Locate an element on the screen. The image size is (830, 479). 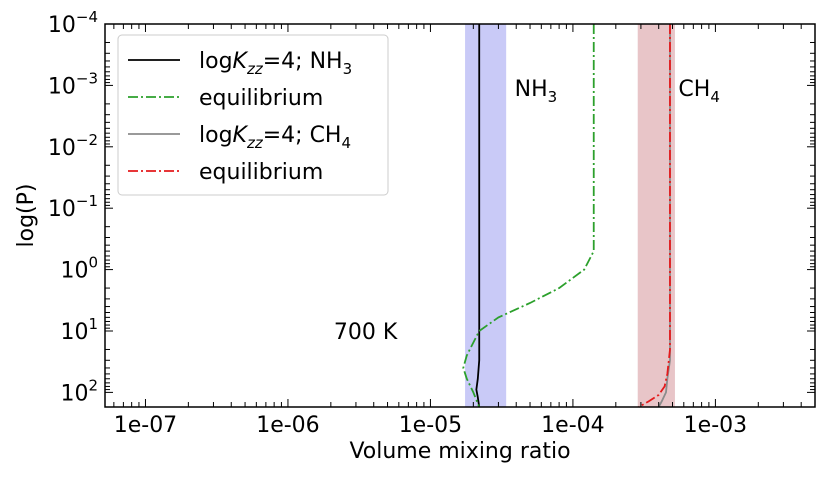
legend-label-0: logKzz=4; NH3 is located at coordinates (275, 63).